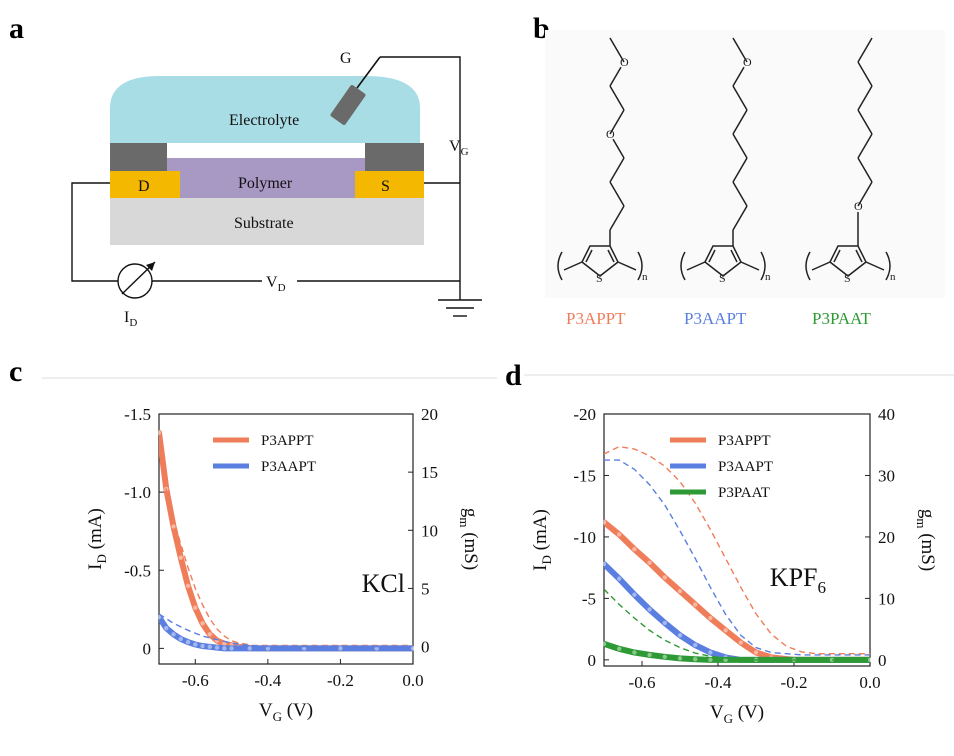 The height and width of the screenshot is (756, 954). Describe the element at coordinates (429, 472) in the screenshot. I see `y-right-tick-label: 15` at that location.